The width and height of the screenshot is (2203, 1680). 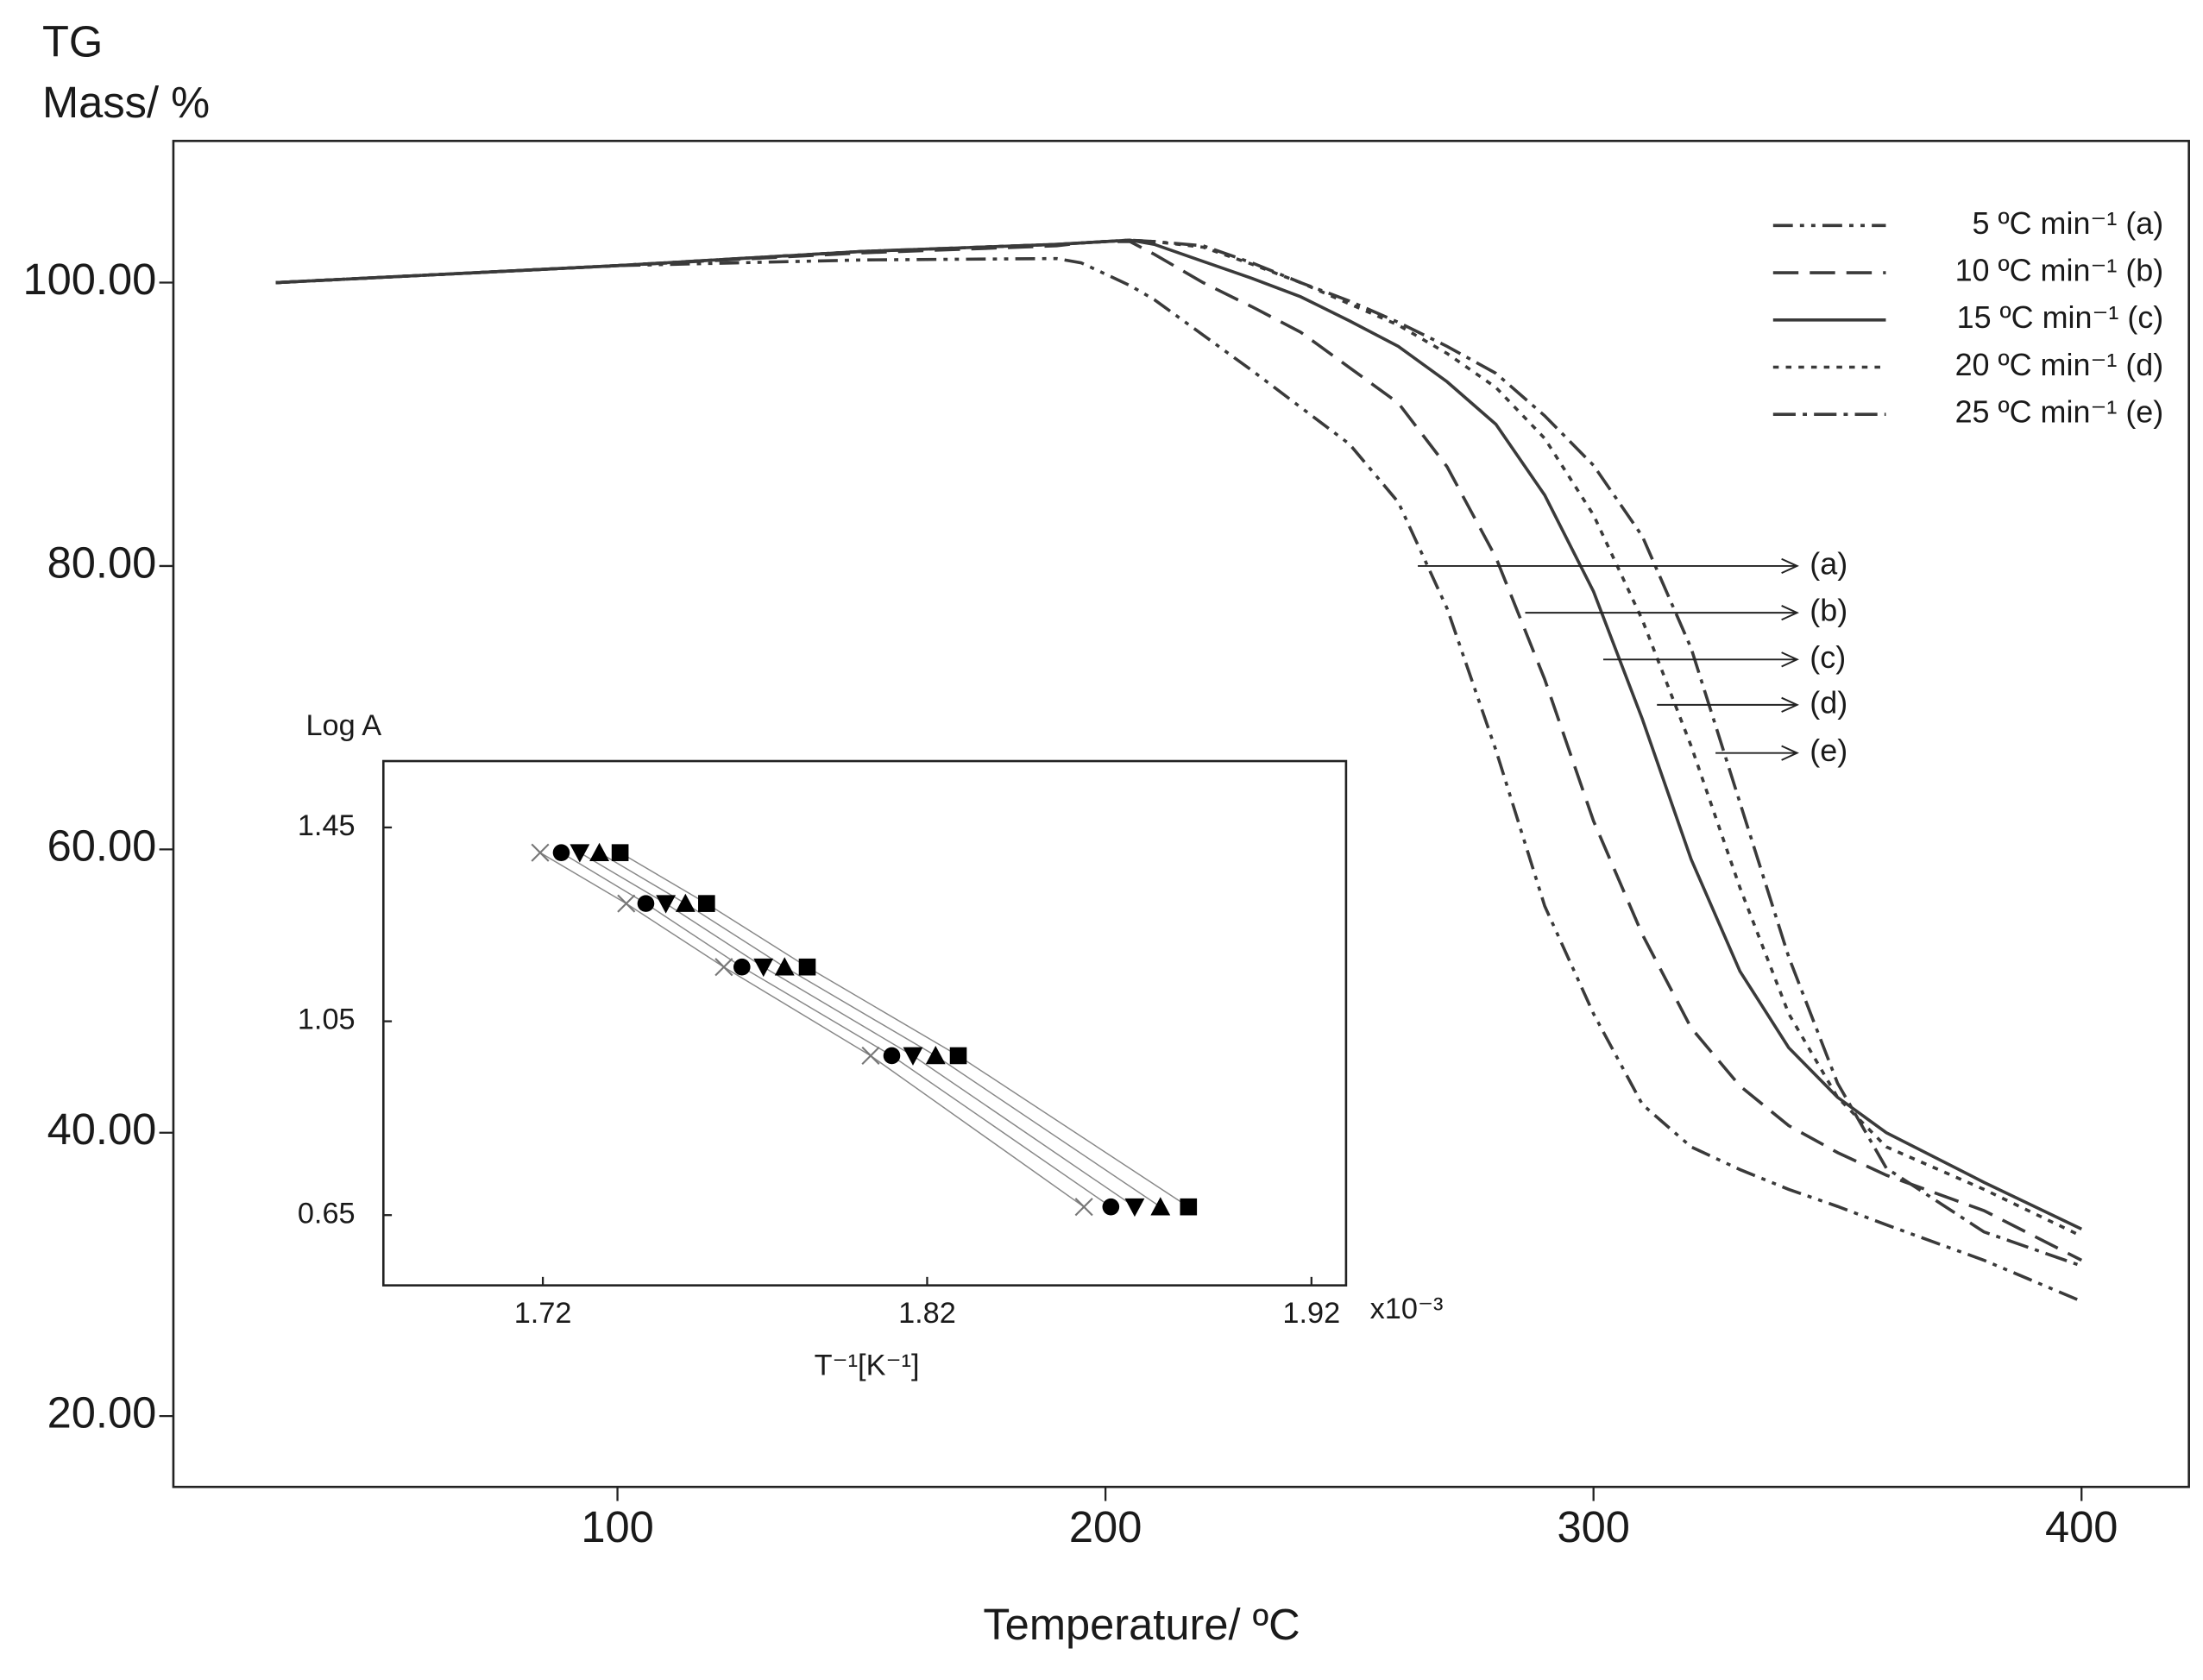 I want to click on y-tick-label: 0.65, so click(x=327, y=1214).